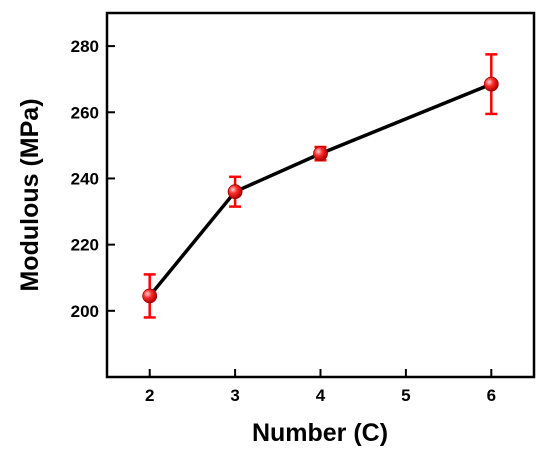 The image size is (550, 453). I want to click on x-tick-label: 2, so click(149, 395).